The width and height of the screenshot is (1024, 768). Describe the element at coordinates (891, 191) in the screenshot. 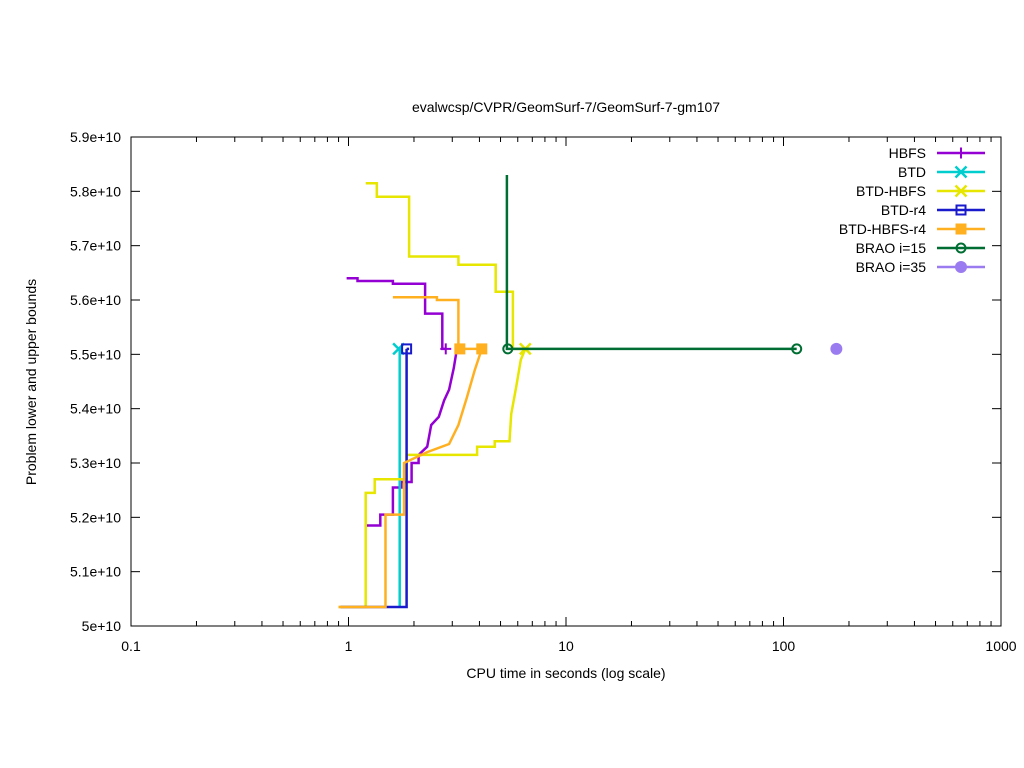

I see `legend-label-btd-hbfs: BTD-HBFS` at that location.